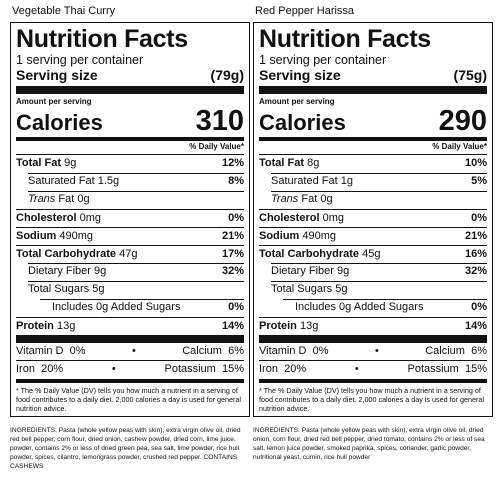 Image resolution: width=500 pixels, height=500 pixels. Describe the element at coordinates (59, 122) in the screenshot. I see `calories-label: Calories` at that location.